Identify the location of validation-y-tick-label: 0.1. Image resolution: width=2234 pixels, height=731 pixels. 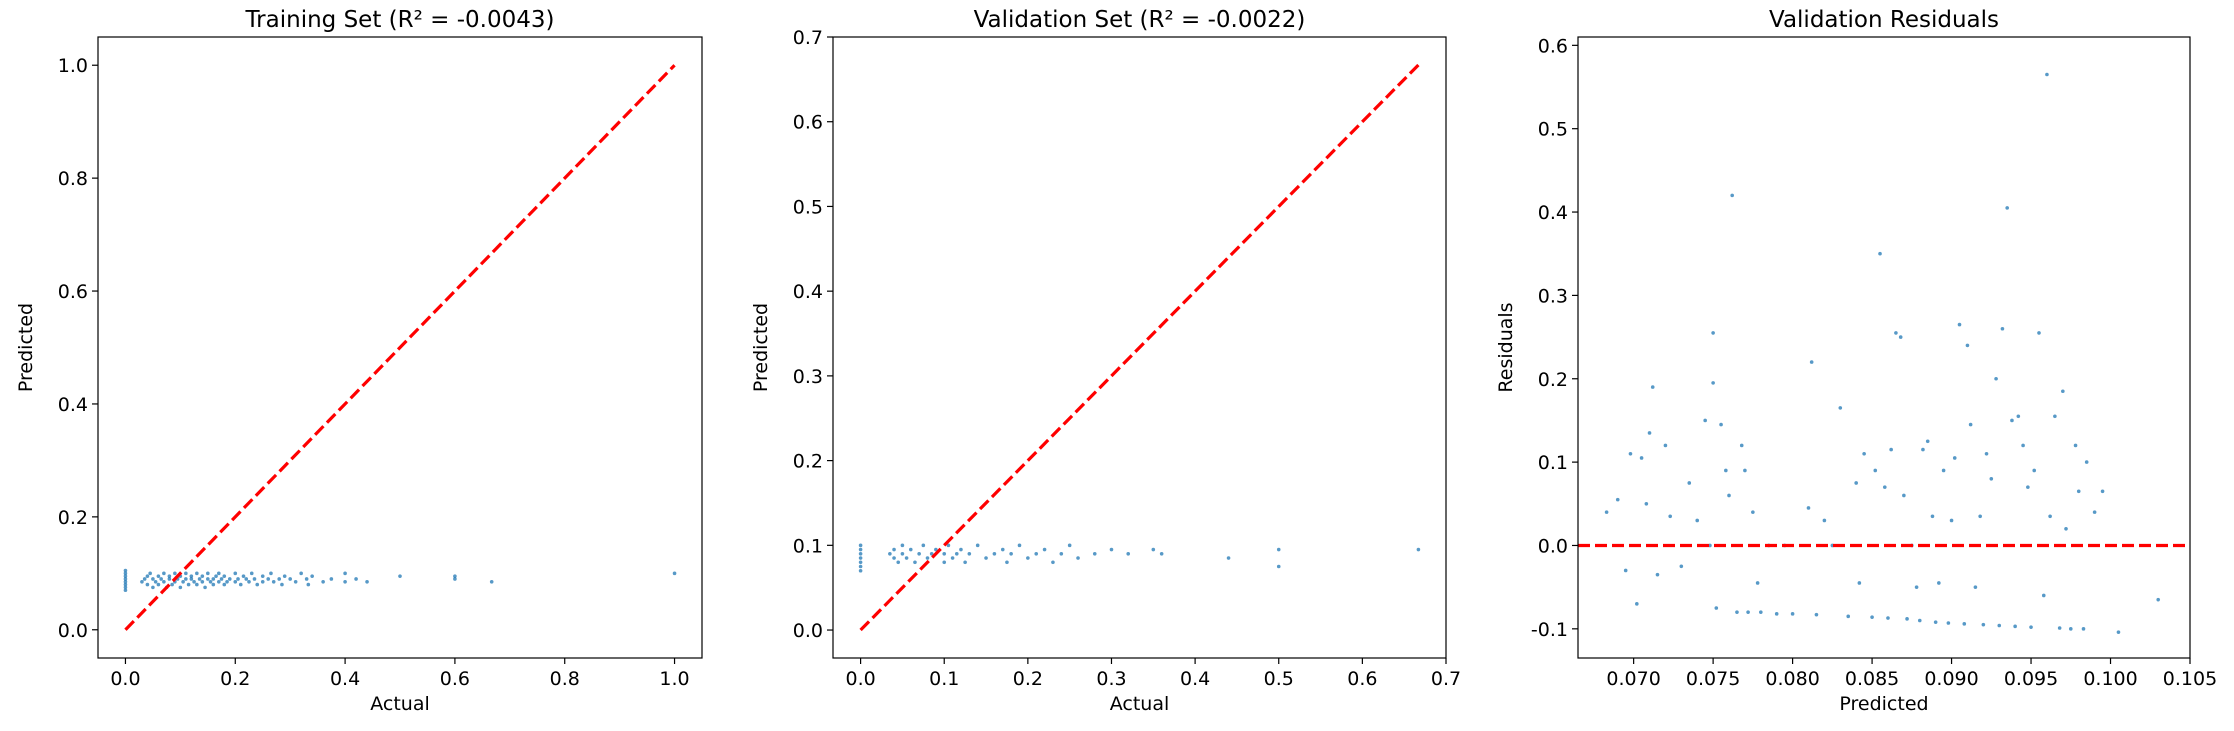
(808, 546).